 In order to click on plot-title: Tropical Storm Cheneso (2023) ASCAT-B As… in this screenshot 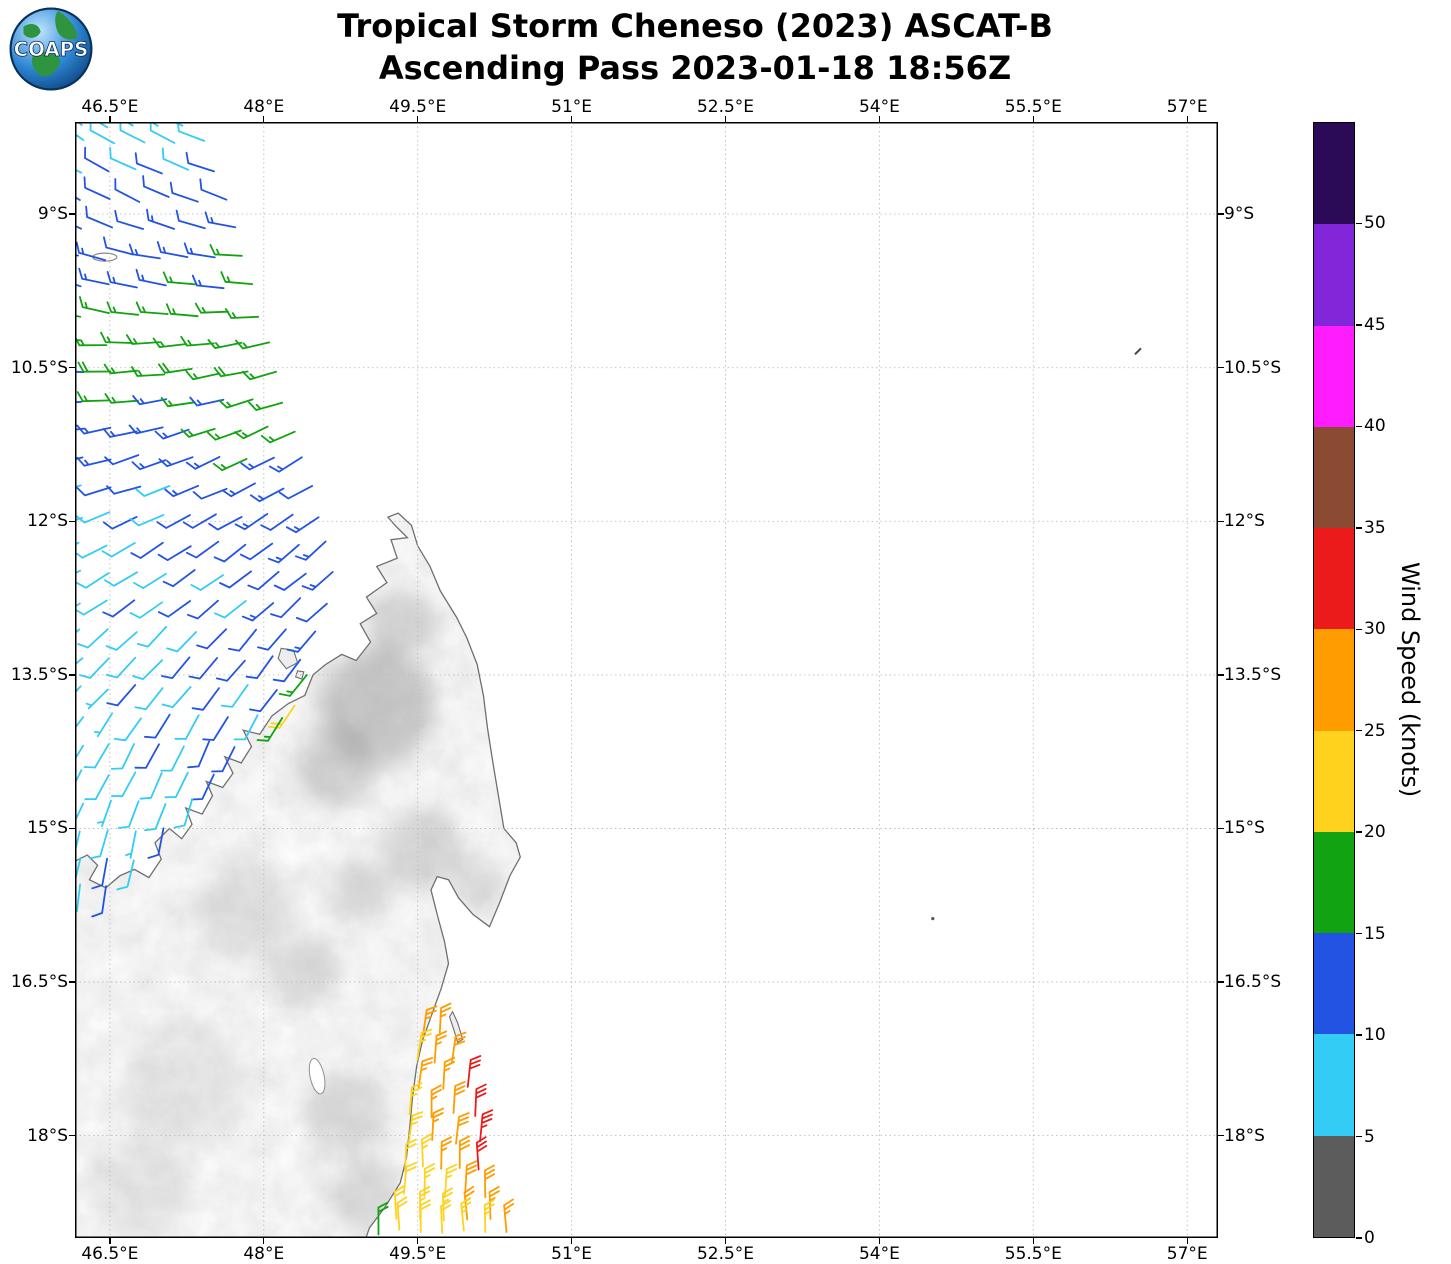, I will do `click(695, 47)`.